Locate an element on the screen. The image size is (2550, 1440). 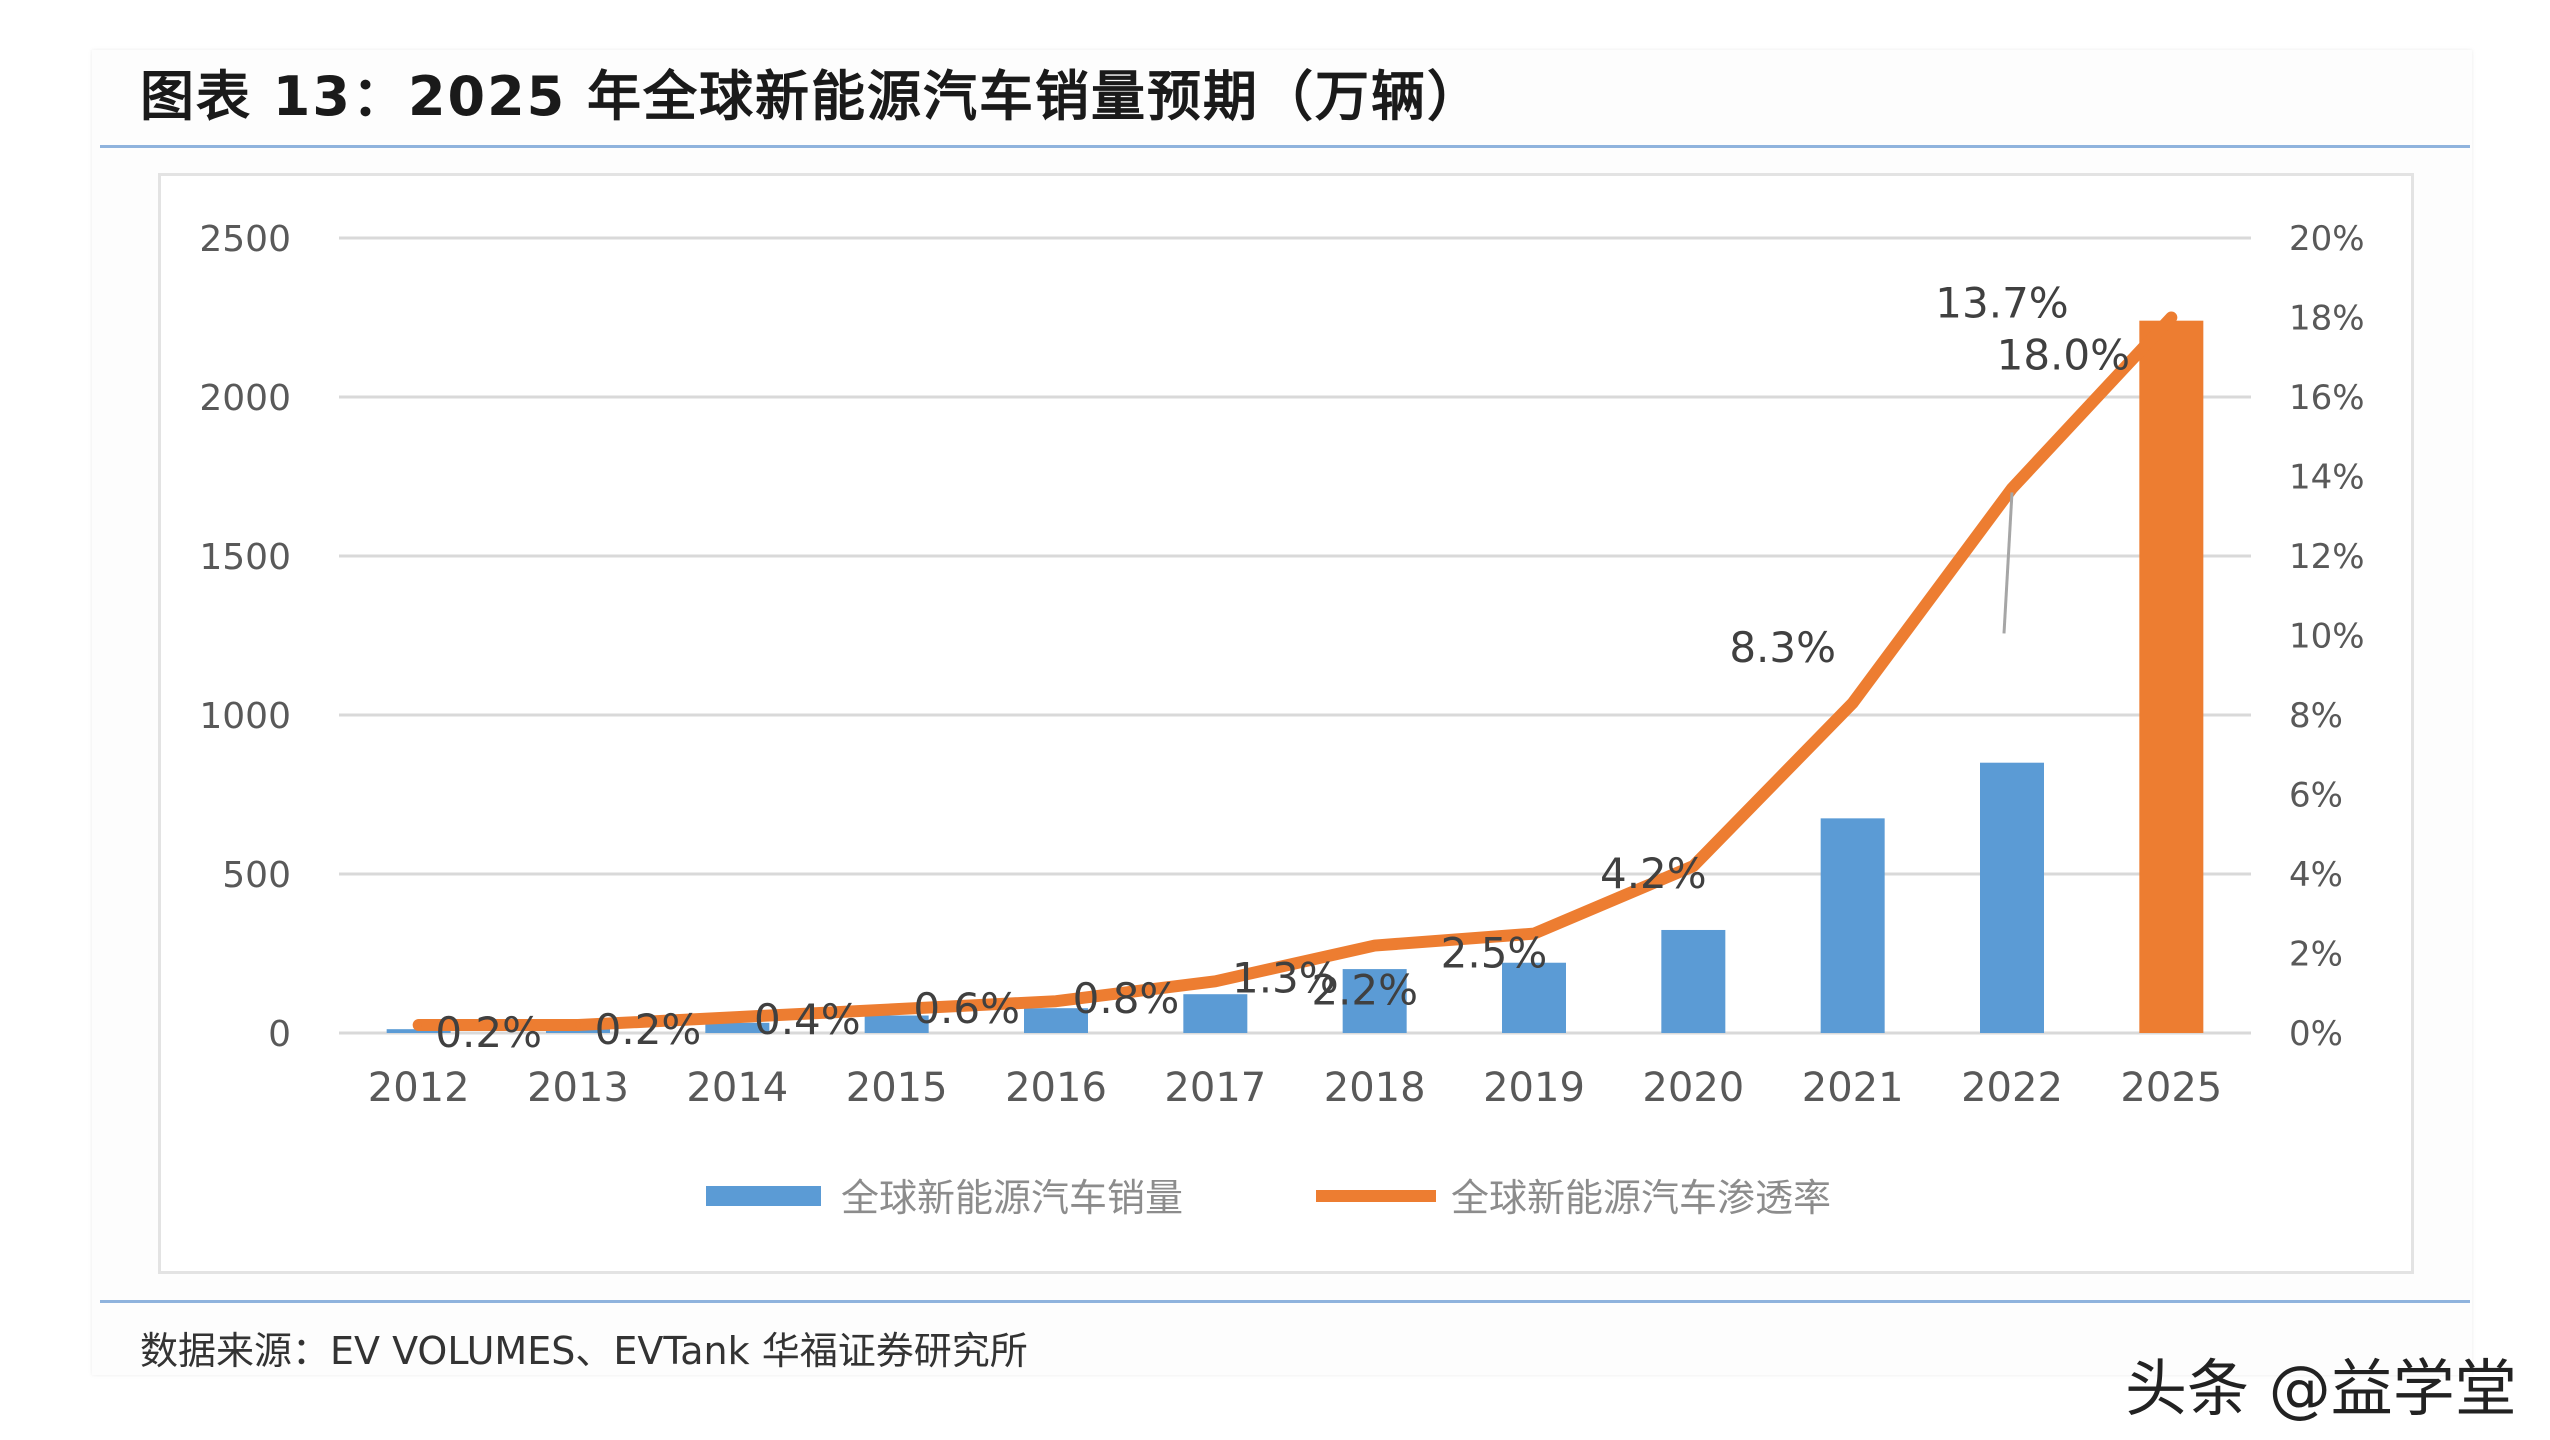
chart-title: 图表 13：2025 年全球新能源汽车销量预期（万辆） is located at coordinates (812, 96).